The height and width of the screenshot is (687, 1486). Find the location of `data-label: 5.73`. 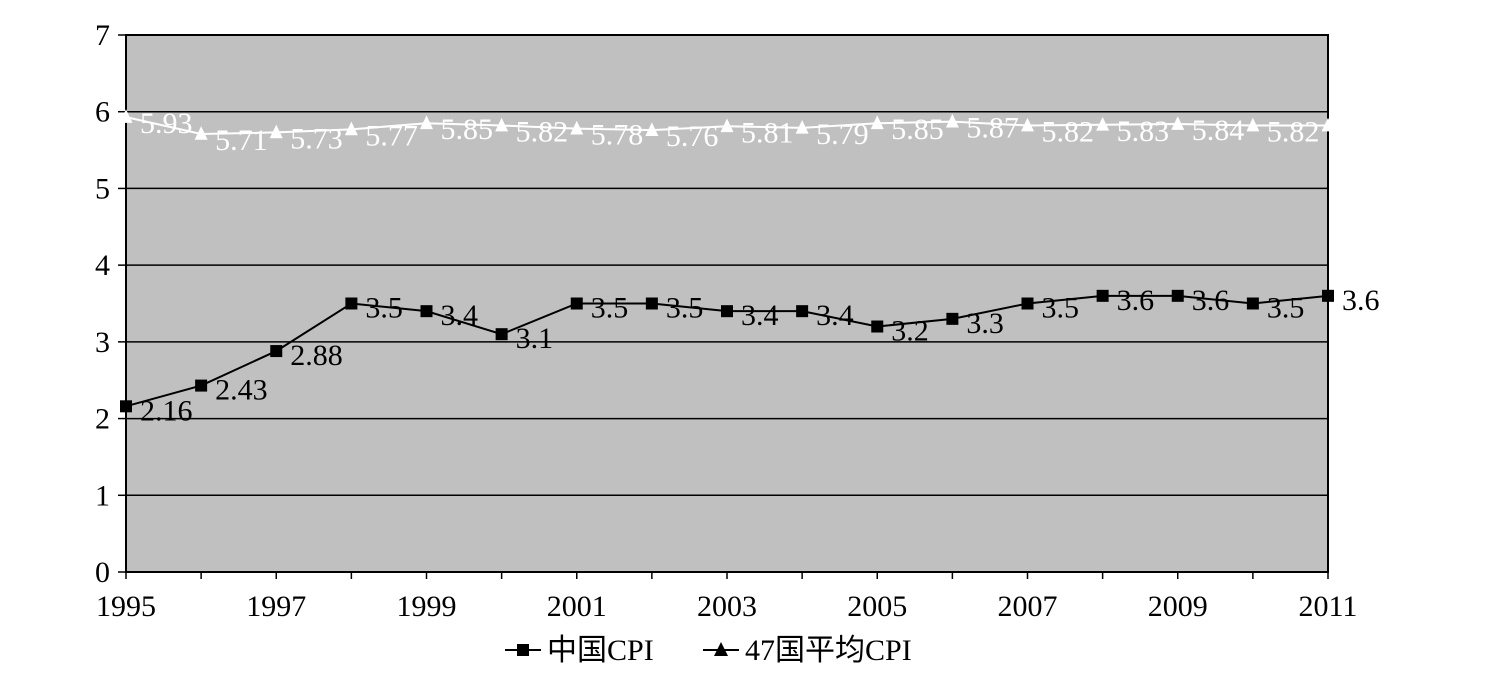

data-label: 5.73 is located at coordinates (316, 138).